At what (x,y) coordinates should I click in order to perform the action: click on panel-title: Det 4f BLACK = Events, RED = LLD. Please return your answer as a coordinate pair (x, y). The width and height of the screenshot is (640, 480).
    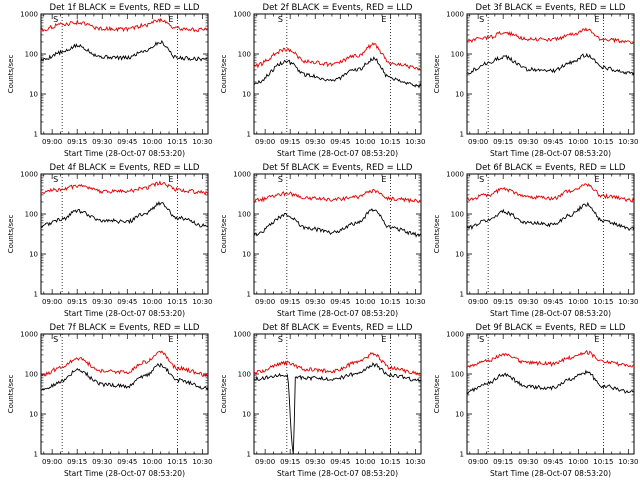
    Looking at the image, I should click on (125, 168).